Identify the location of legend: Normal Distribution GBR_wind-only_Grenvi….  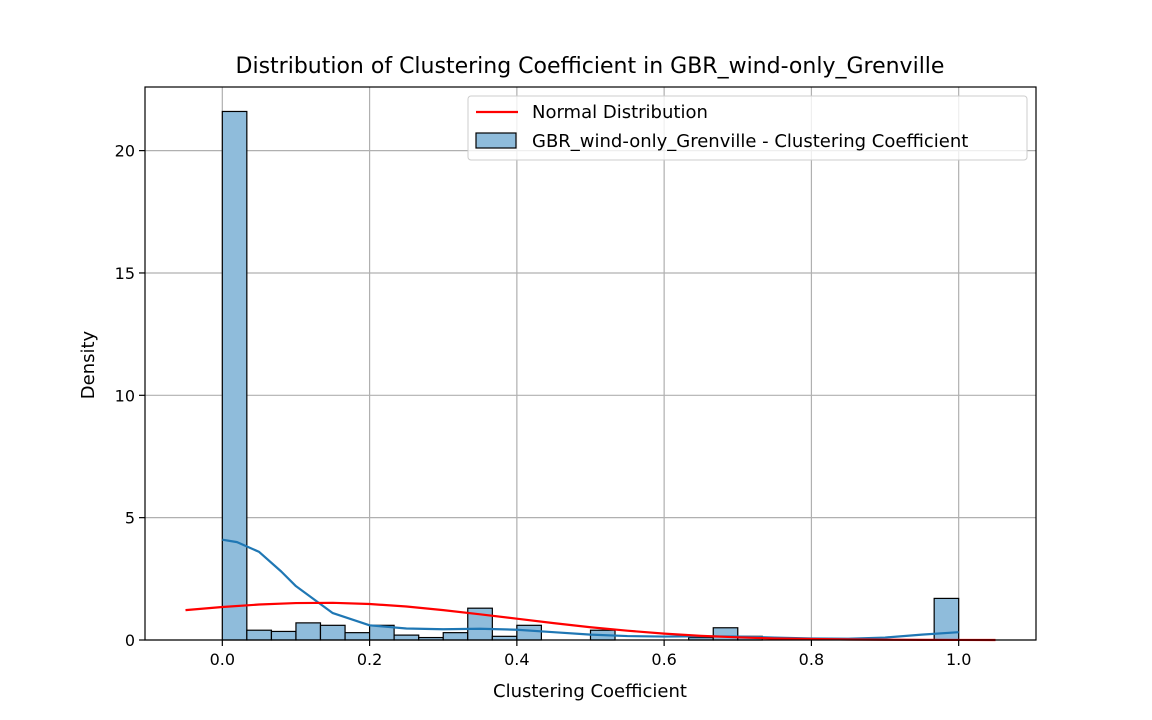
(747, 128).